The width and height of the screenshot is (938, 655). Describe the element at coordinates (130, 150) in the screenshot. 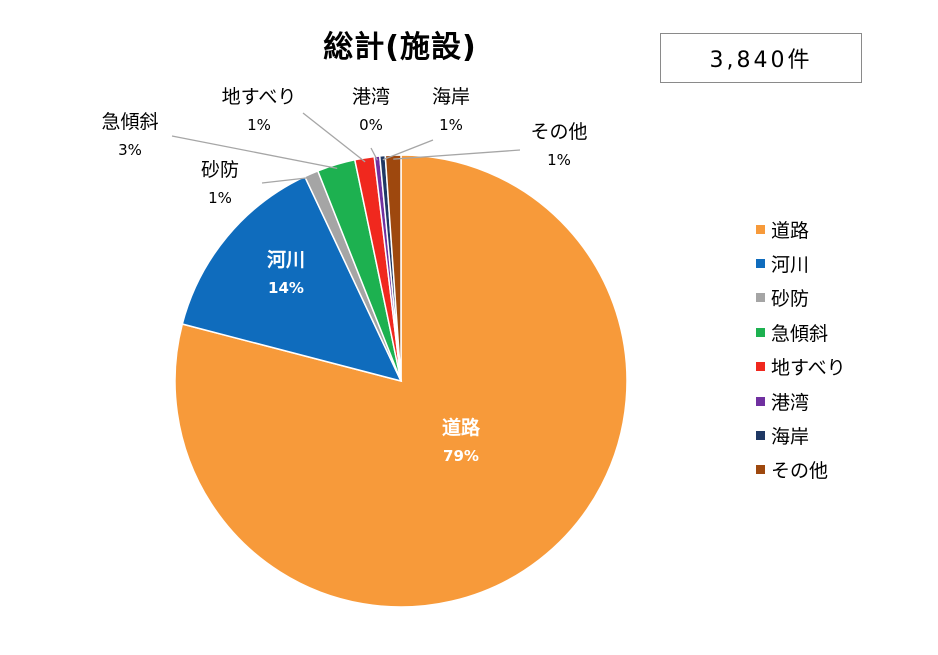

I see `slice-label-percent: 3%` at that location.